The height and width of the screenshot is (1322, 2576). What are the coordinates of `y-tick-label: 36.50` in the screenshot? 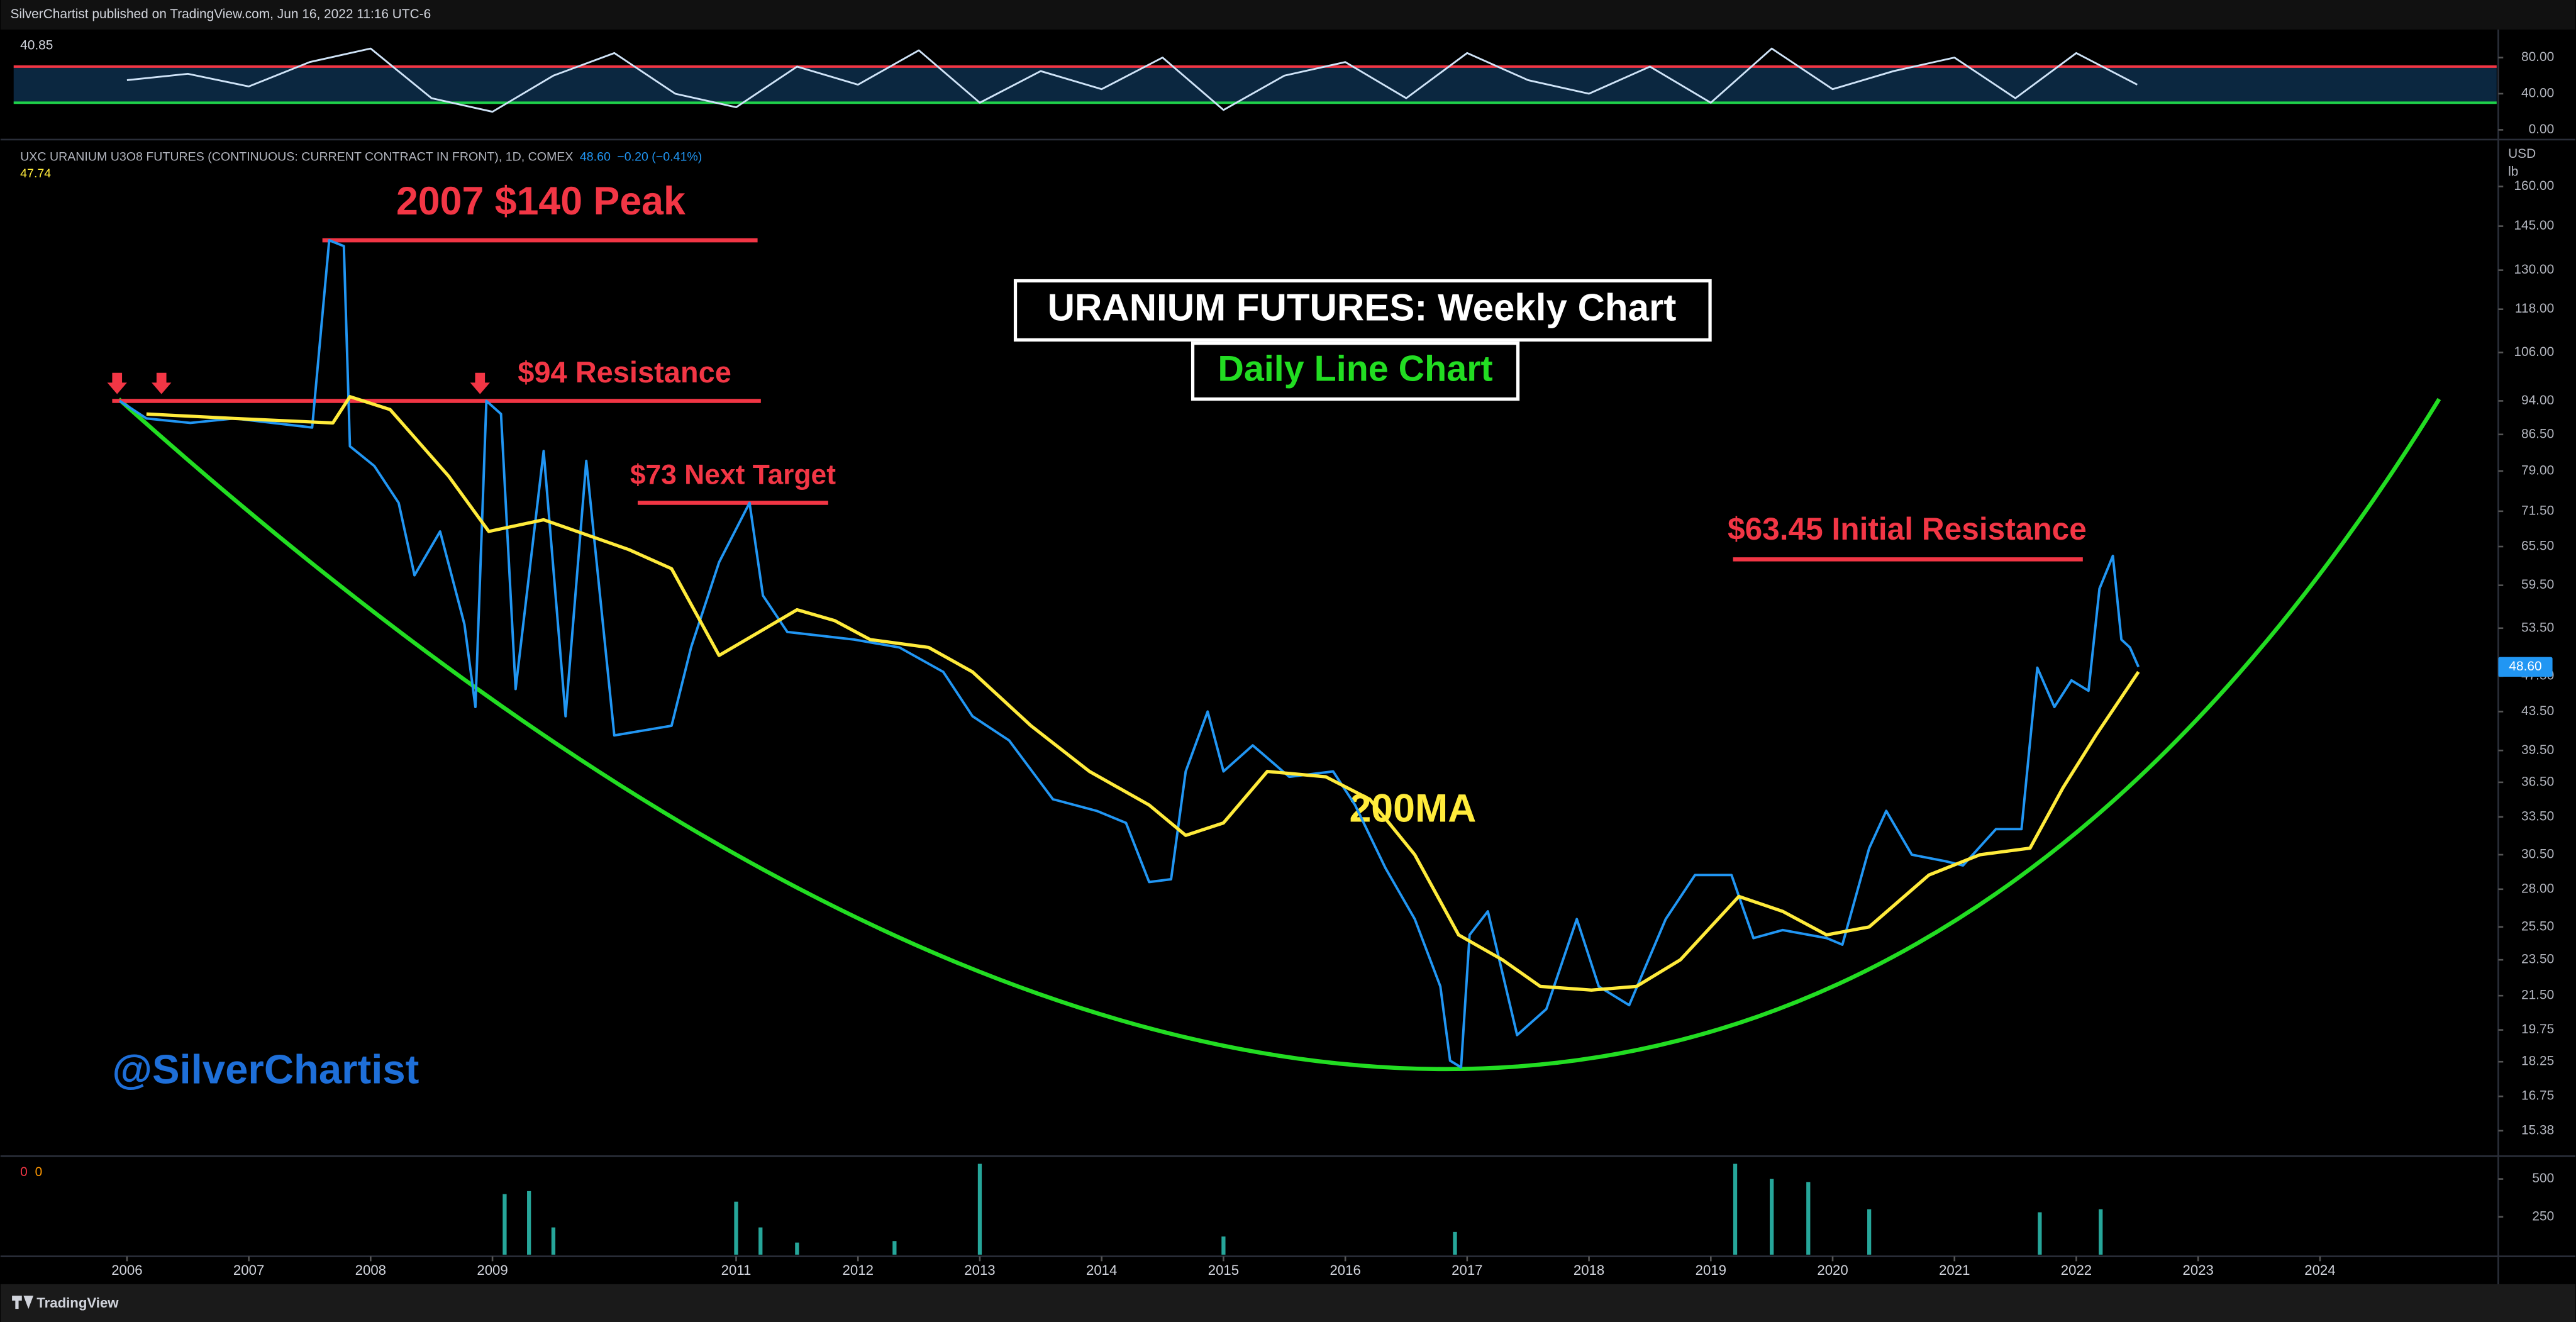 It's located at (2537, 781).